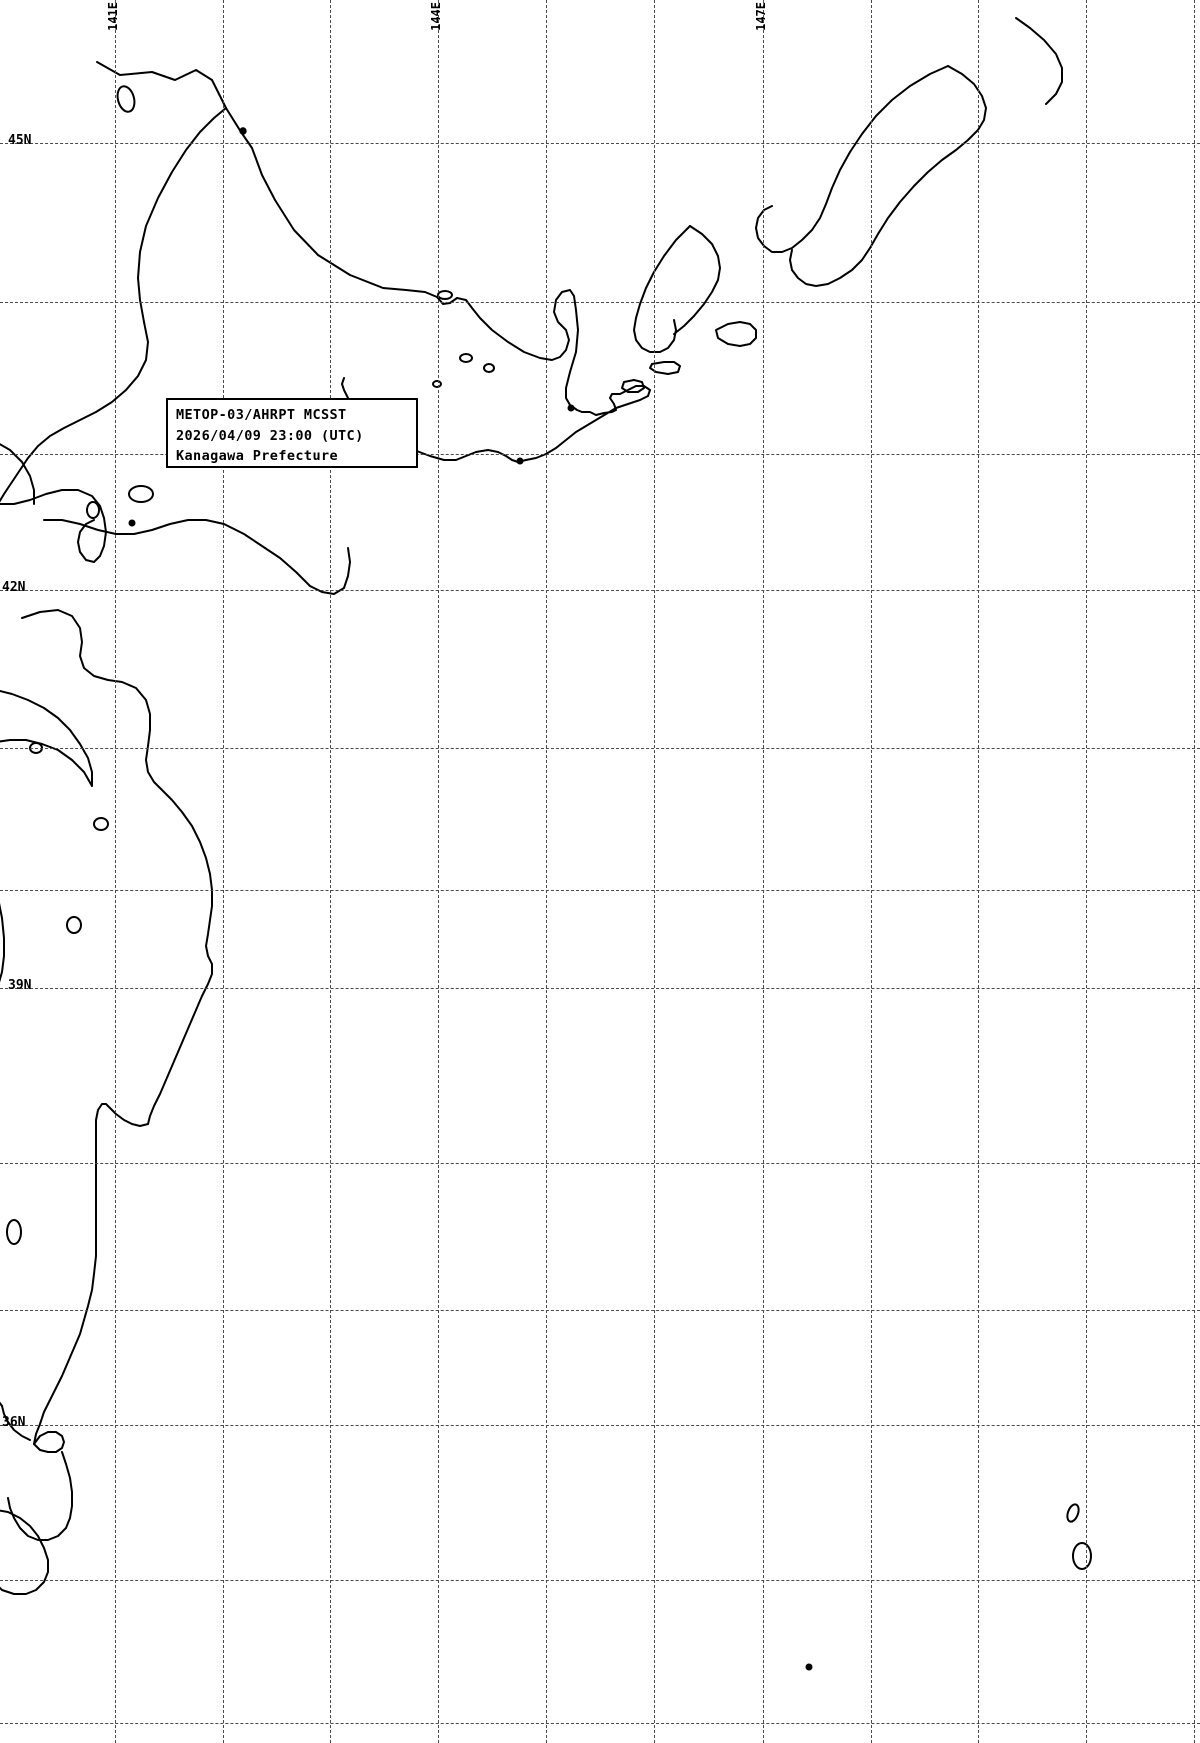 The height and width of the screenshot is (1743, 1200). I want to click on lat-label-45n: 45N, so click(20, 140).